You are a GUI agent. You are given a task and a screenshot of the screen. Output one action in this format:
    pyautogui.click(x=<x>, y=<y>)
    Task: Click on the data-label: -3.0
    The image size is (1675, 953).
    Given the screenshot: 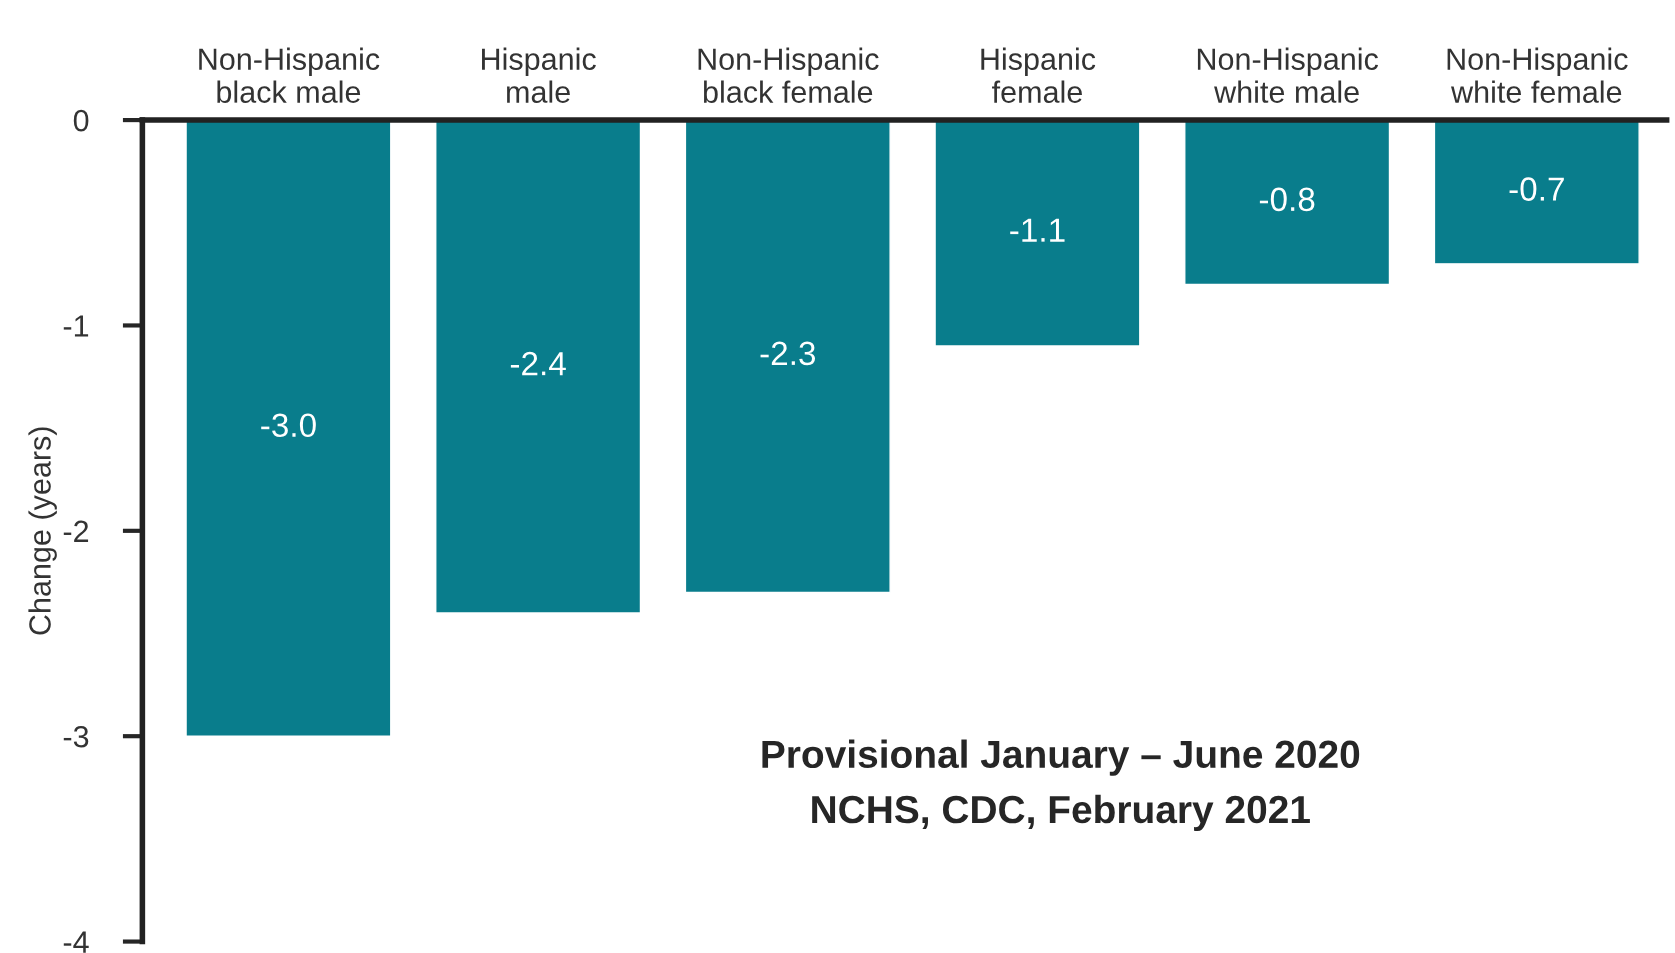 What is the action you would take?
    pyautogui.click(x=288, y=425)
    